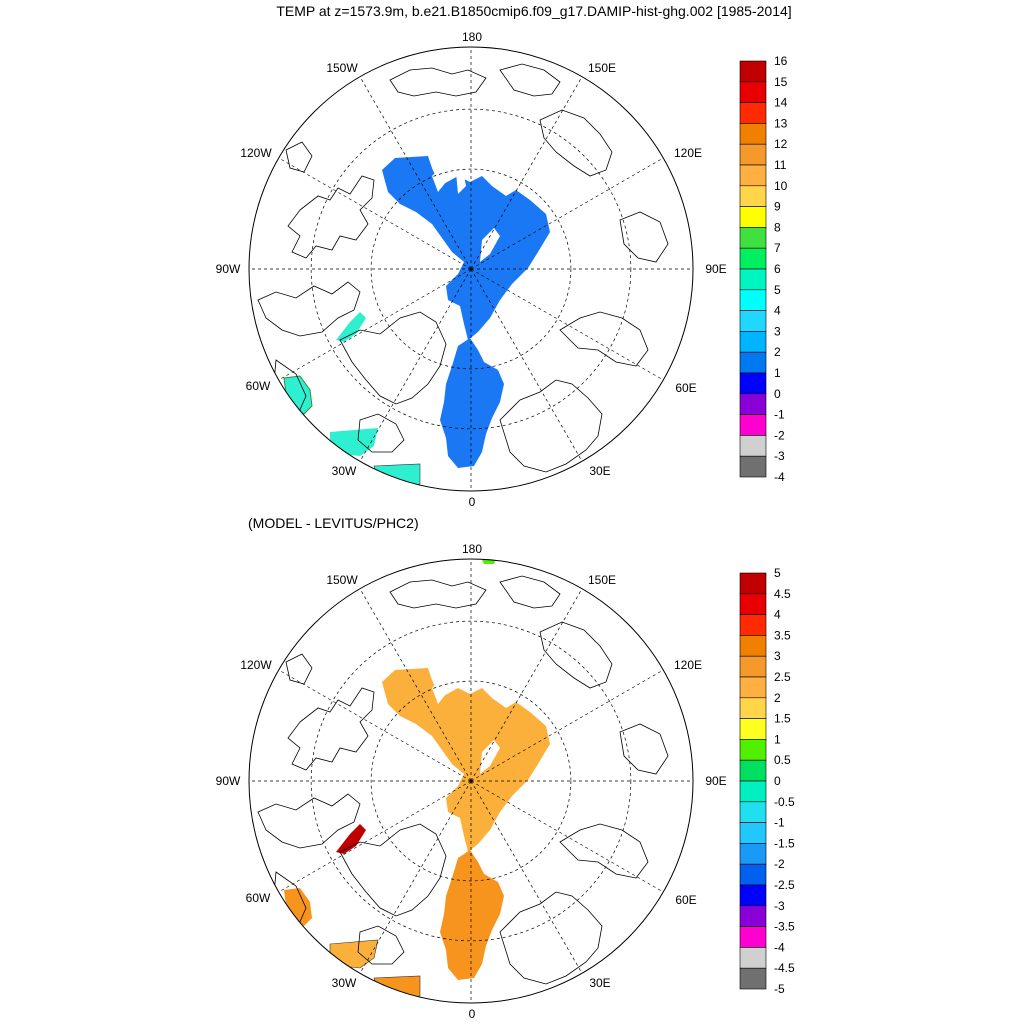  I want to click on legend-level-label: 10, so click(781, 186).